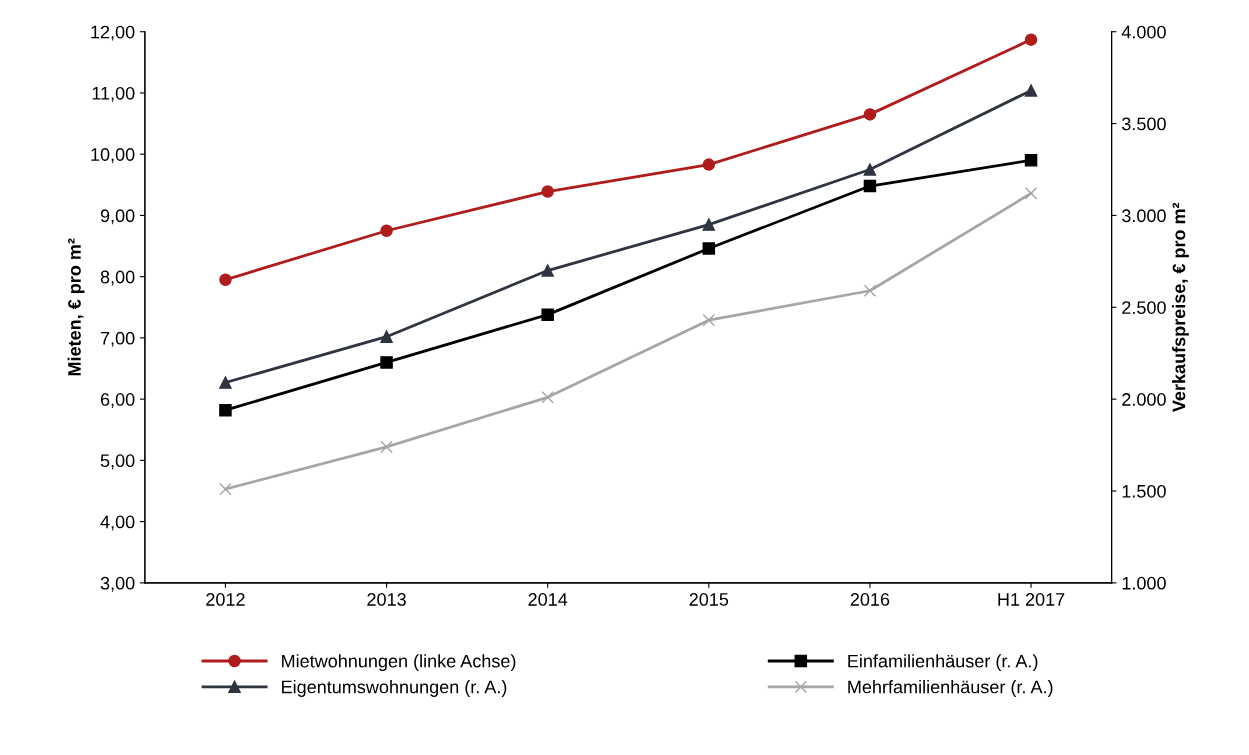 This screenshot has width=1249, height=755. Describe the element at coordinates (225, 599) in the screenshot. I see `x-tick-label: 2012` at that location.